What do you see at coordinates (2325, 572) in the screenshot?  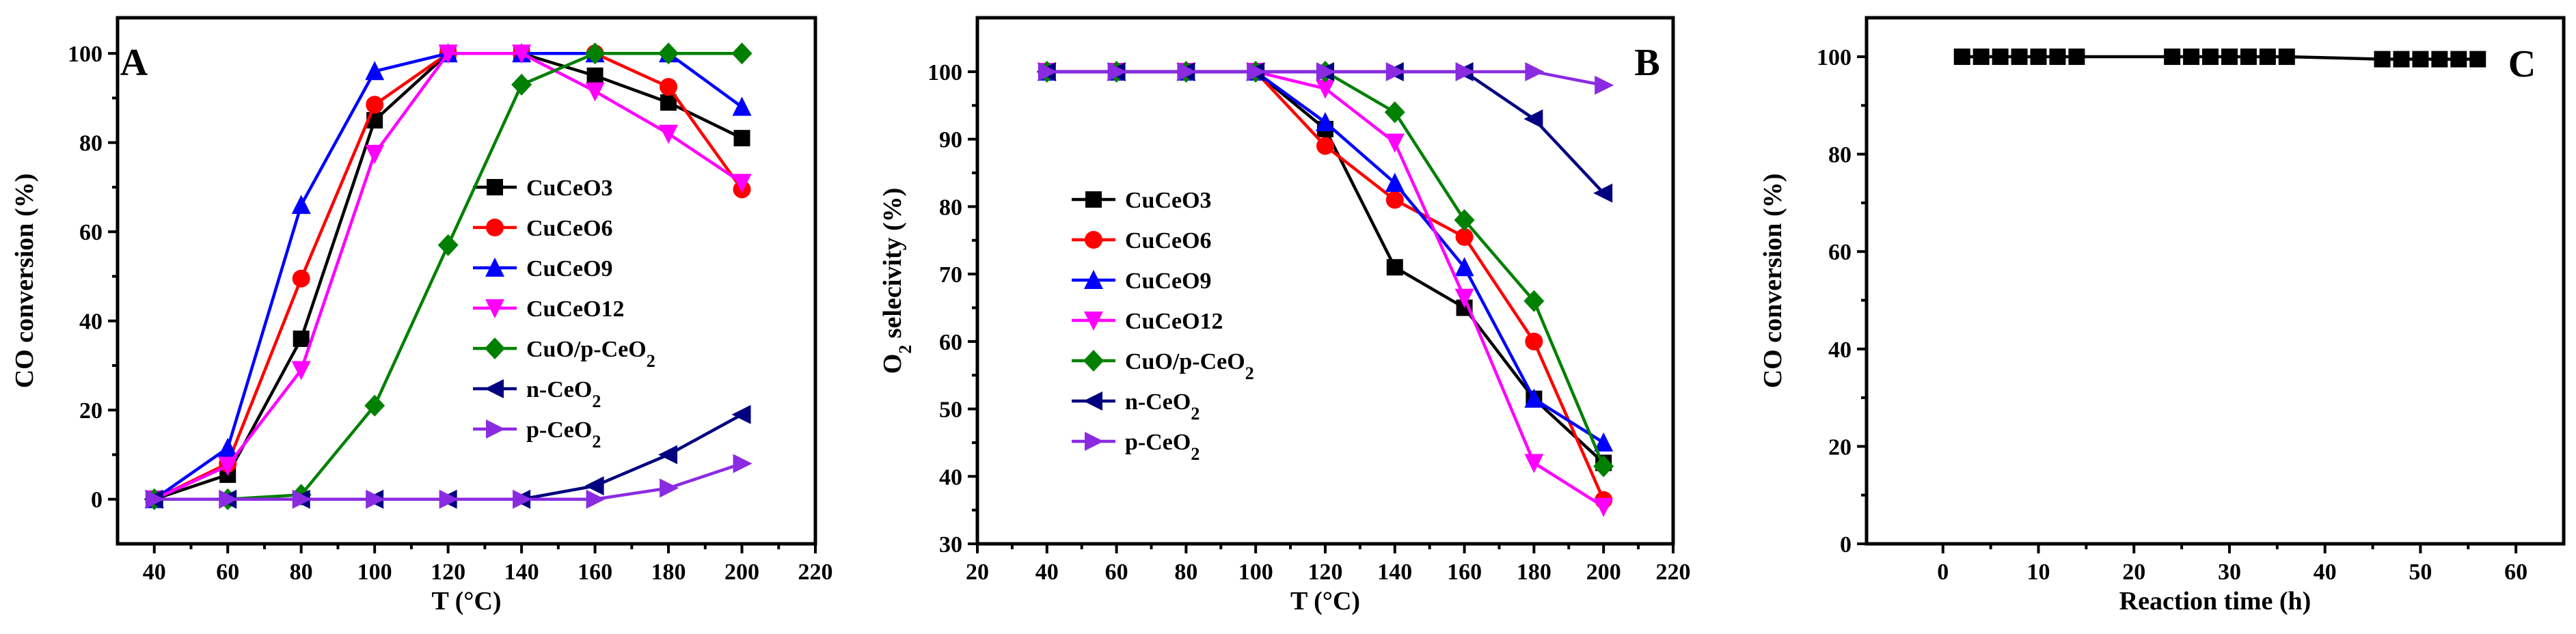 I see `x-tick-label: 40` at bounding box center [2325, 572].